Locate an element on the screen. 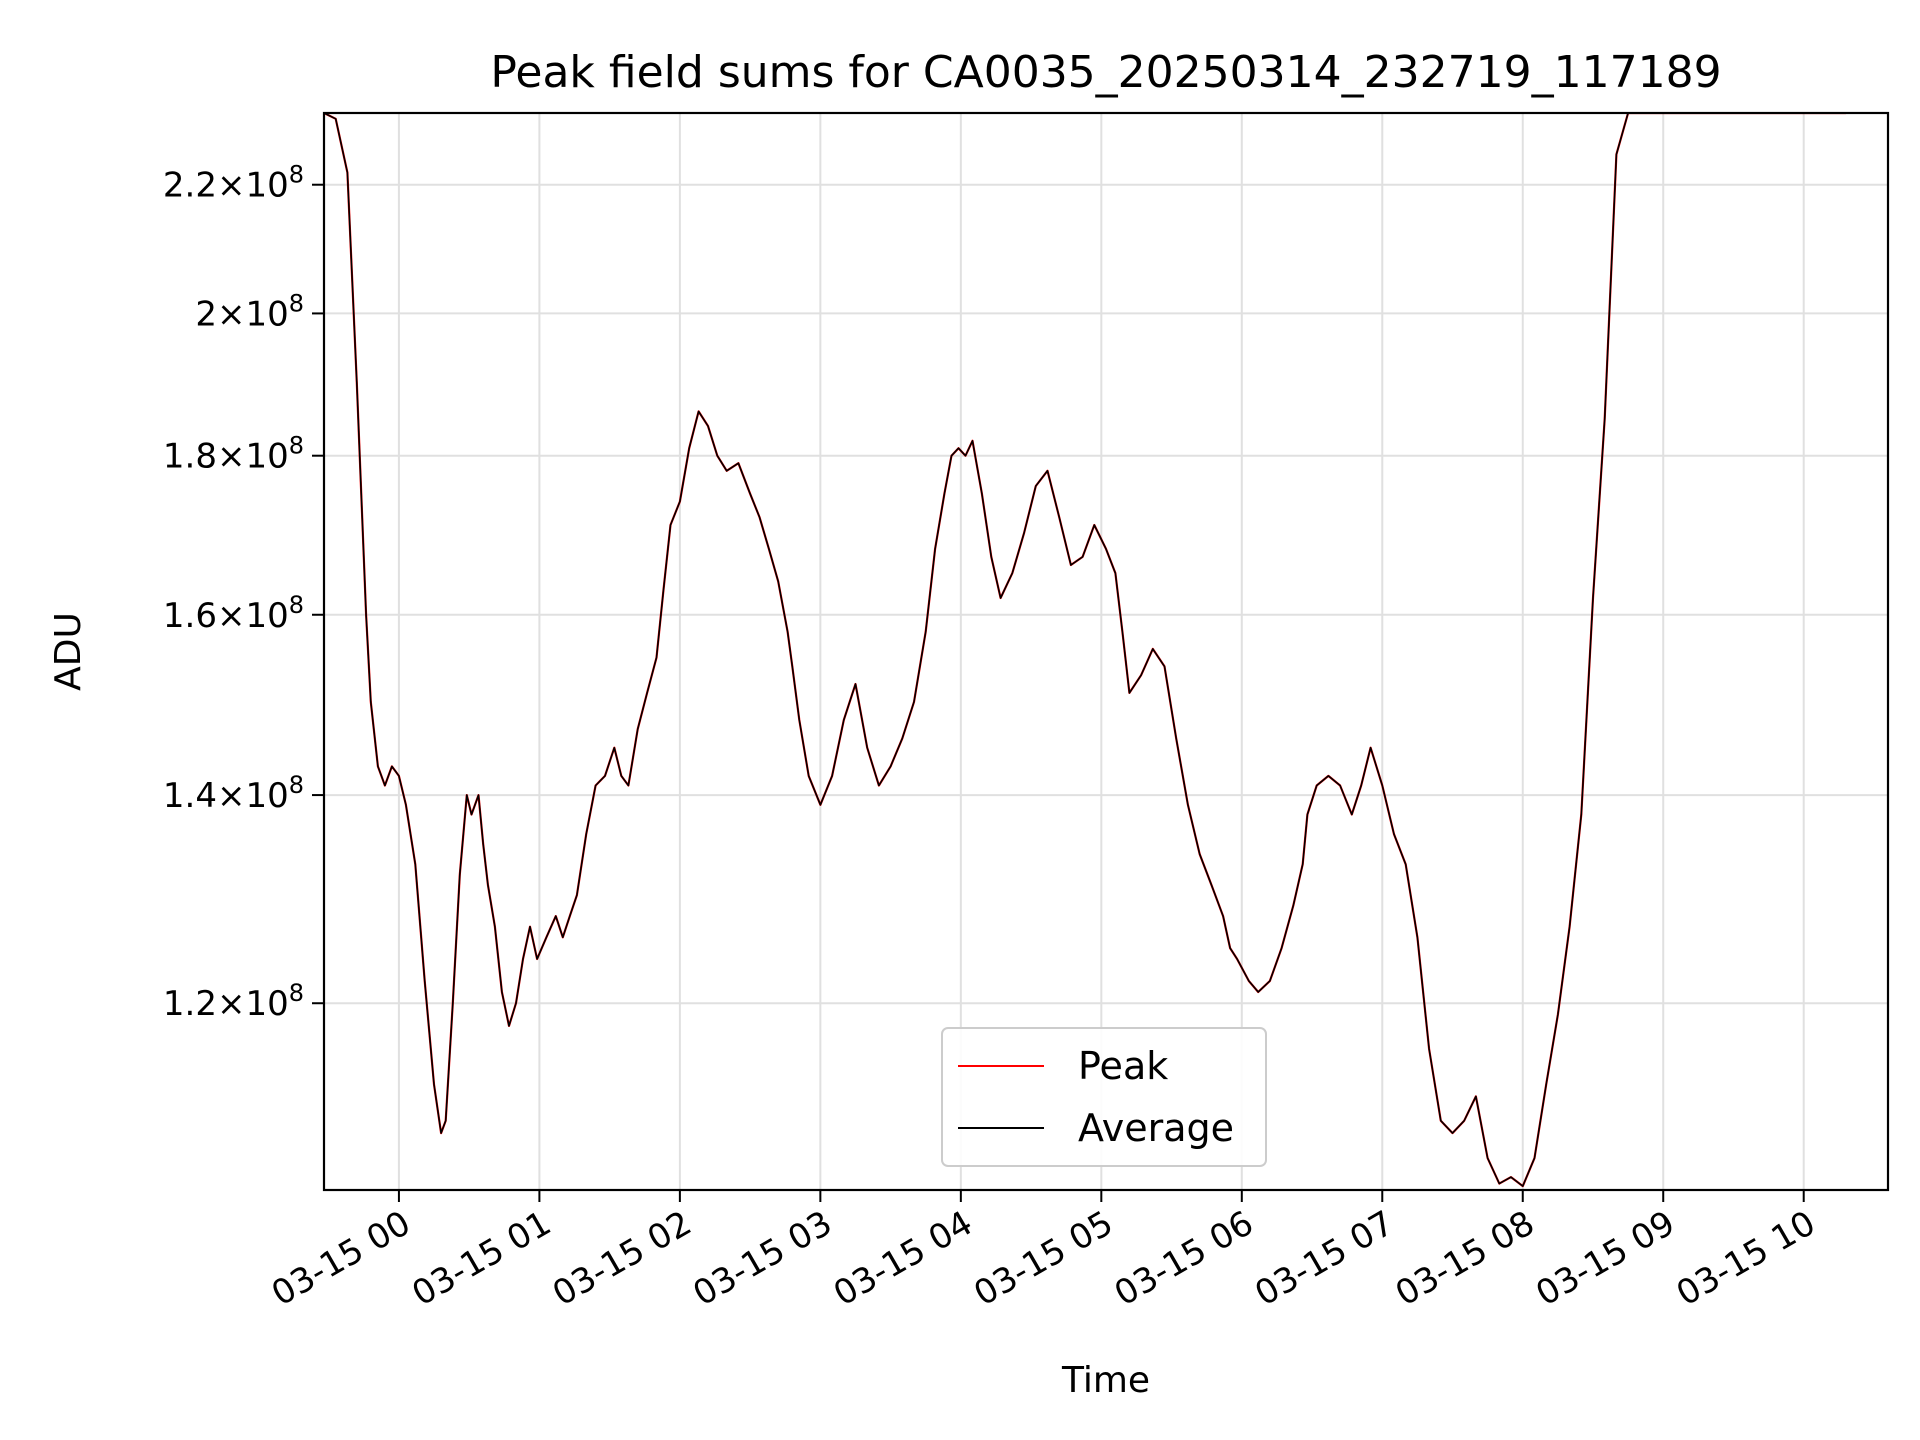  y-tick-mantissa: 2 is located at coordinates (206, 314).